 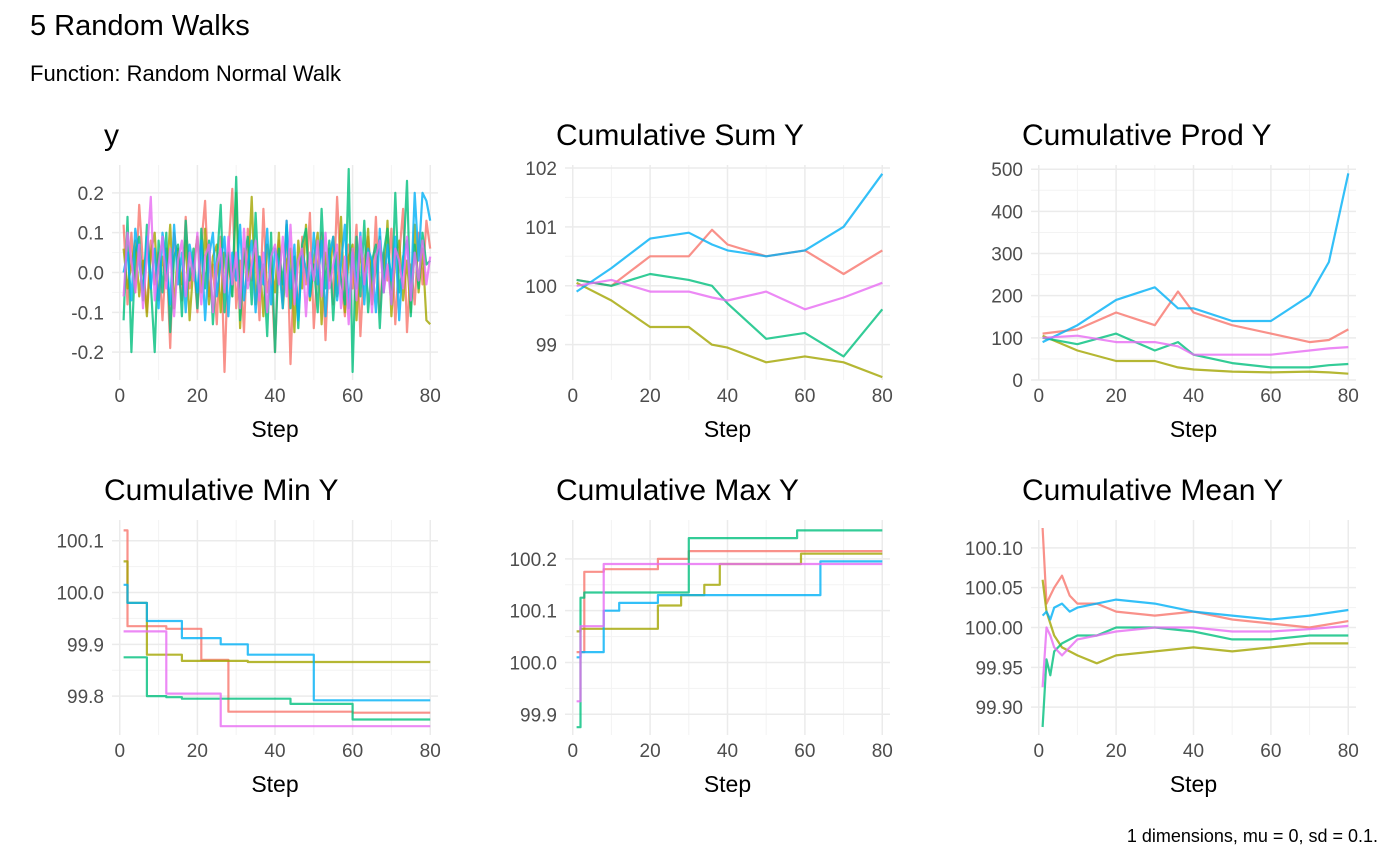 What do you see at coordinates (1007, 255) in the screenshot?
I see `y-tick-label: 300` at bounding box center [1007, 255].